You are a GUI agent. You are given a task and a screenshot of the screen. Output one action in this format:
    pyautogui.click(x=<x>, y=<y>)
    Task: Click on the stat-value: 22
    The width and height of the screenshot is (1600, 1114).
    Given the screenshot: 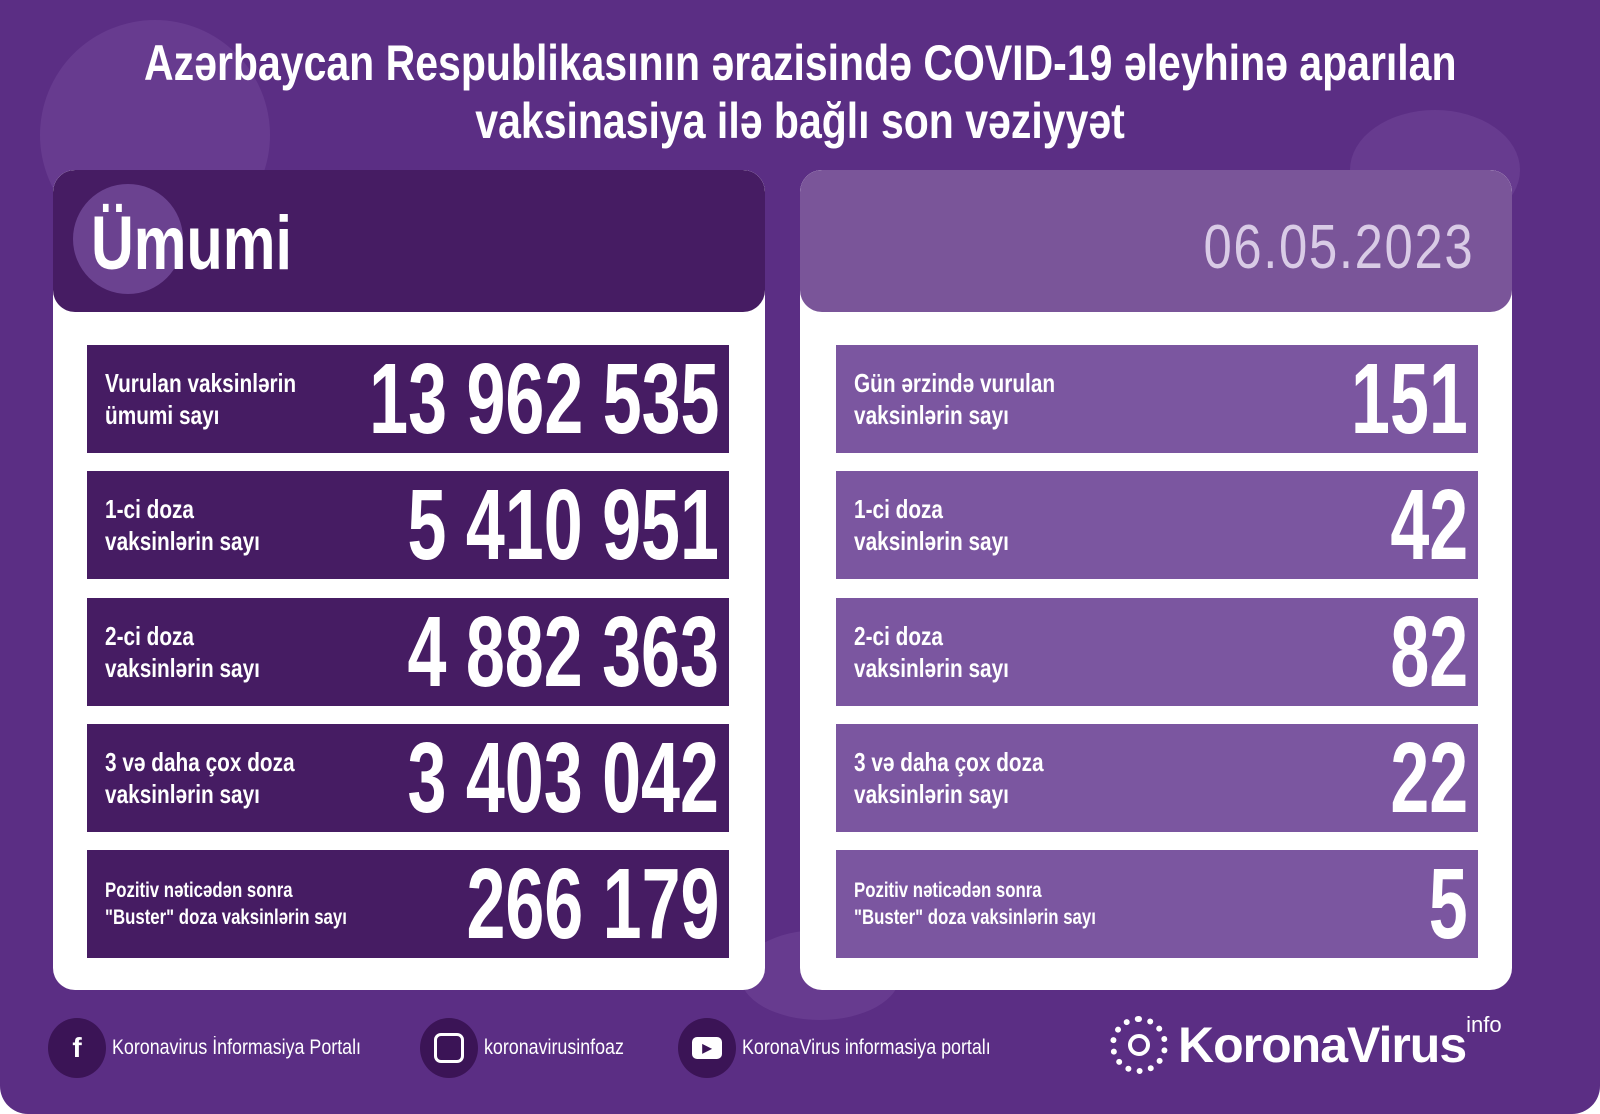 What is the action you would take?
    pyautogui.click(x=1429, y=778)
    